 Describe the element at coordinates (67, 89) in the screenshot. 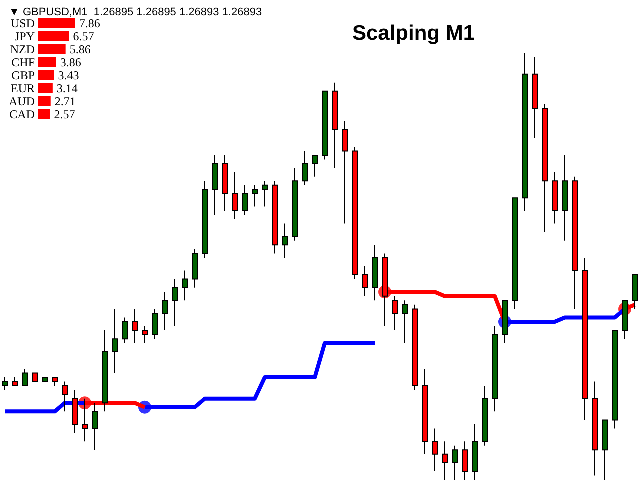

I see `data-label: 3.14` at that location.